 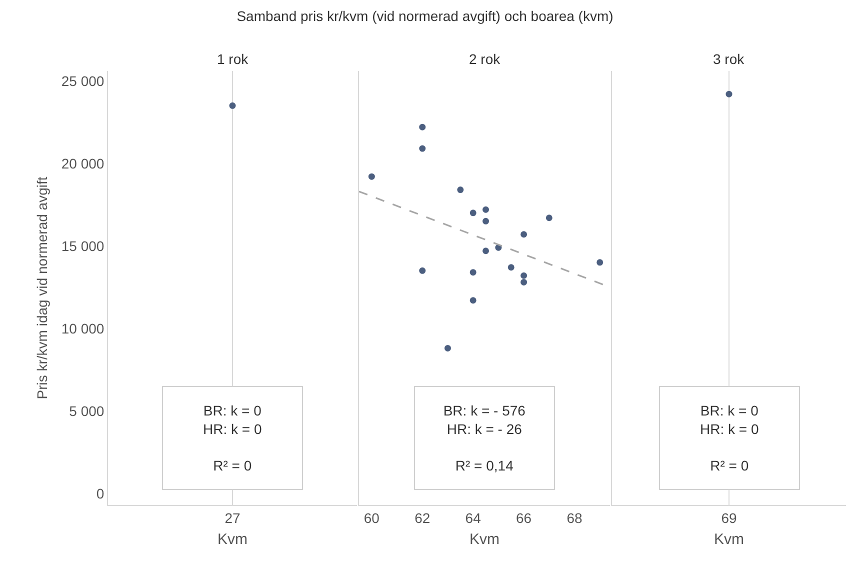 What do you see at coordinates (86, 410) in the screenshot?
I see `y-tick-label: 5 000` at bounding box center [86, 410].